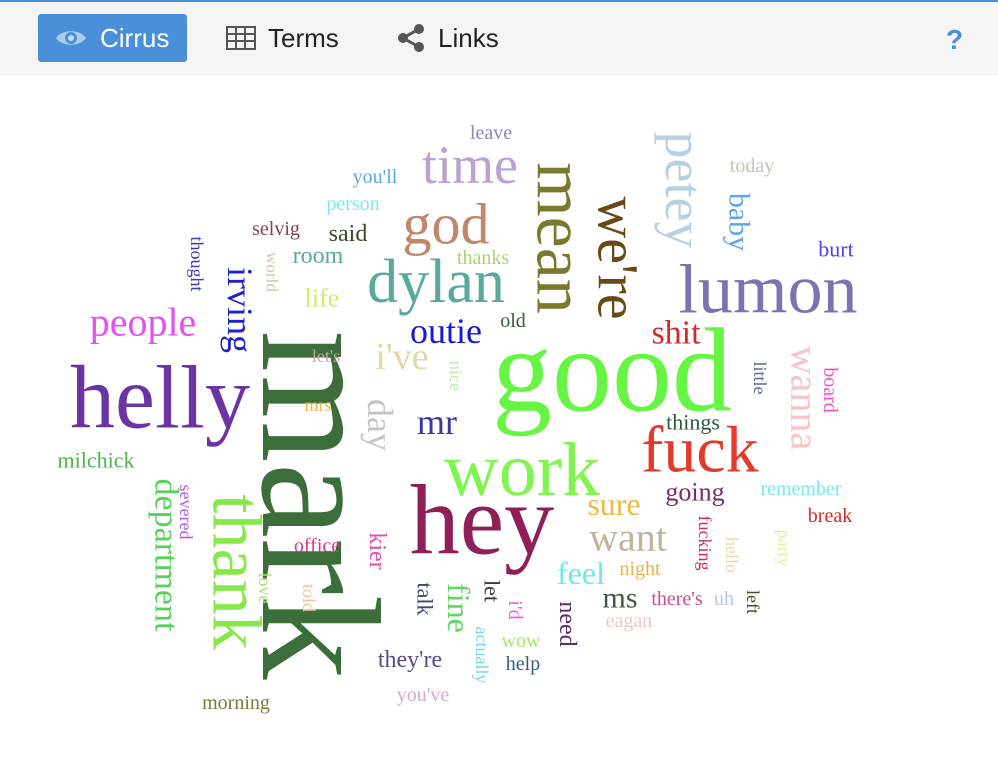 This screenshot has width=998, height=776. Describe the element at coordinates (326, 356) in the screenshot. I see `cloud-word: let's` at that location.